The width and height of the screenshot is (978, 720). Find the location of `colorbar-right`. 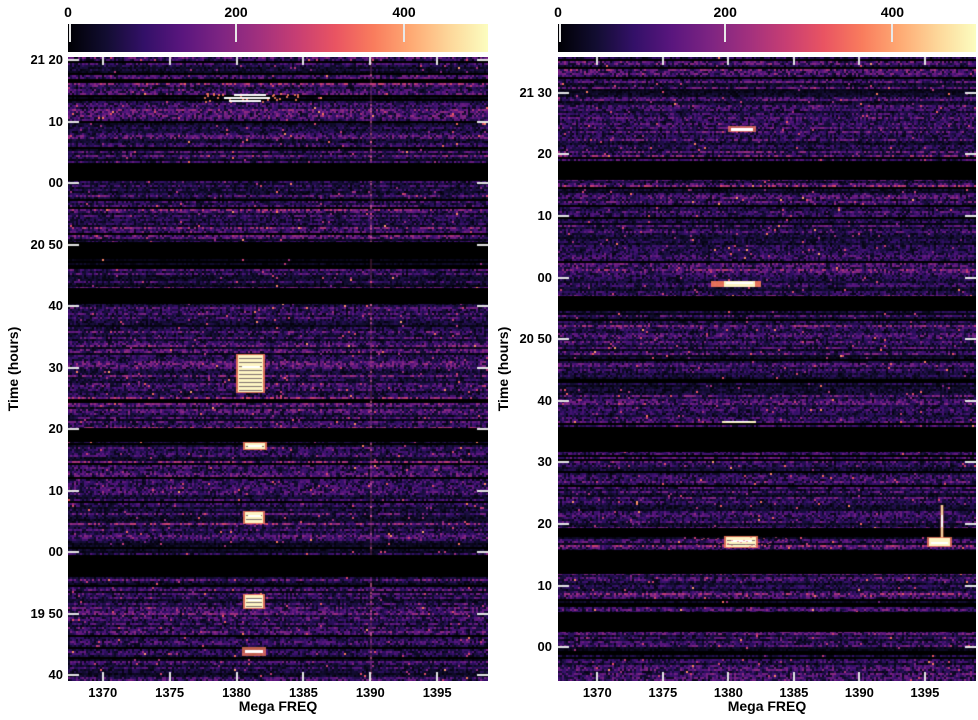

colorbar-right is located at coordinates (767, 38).